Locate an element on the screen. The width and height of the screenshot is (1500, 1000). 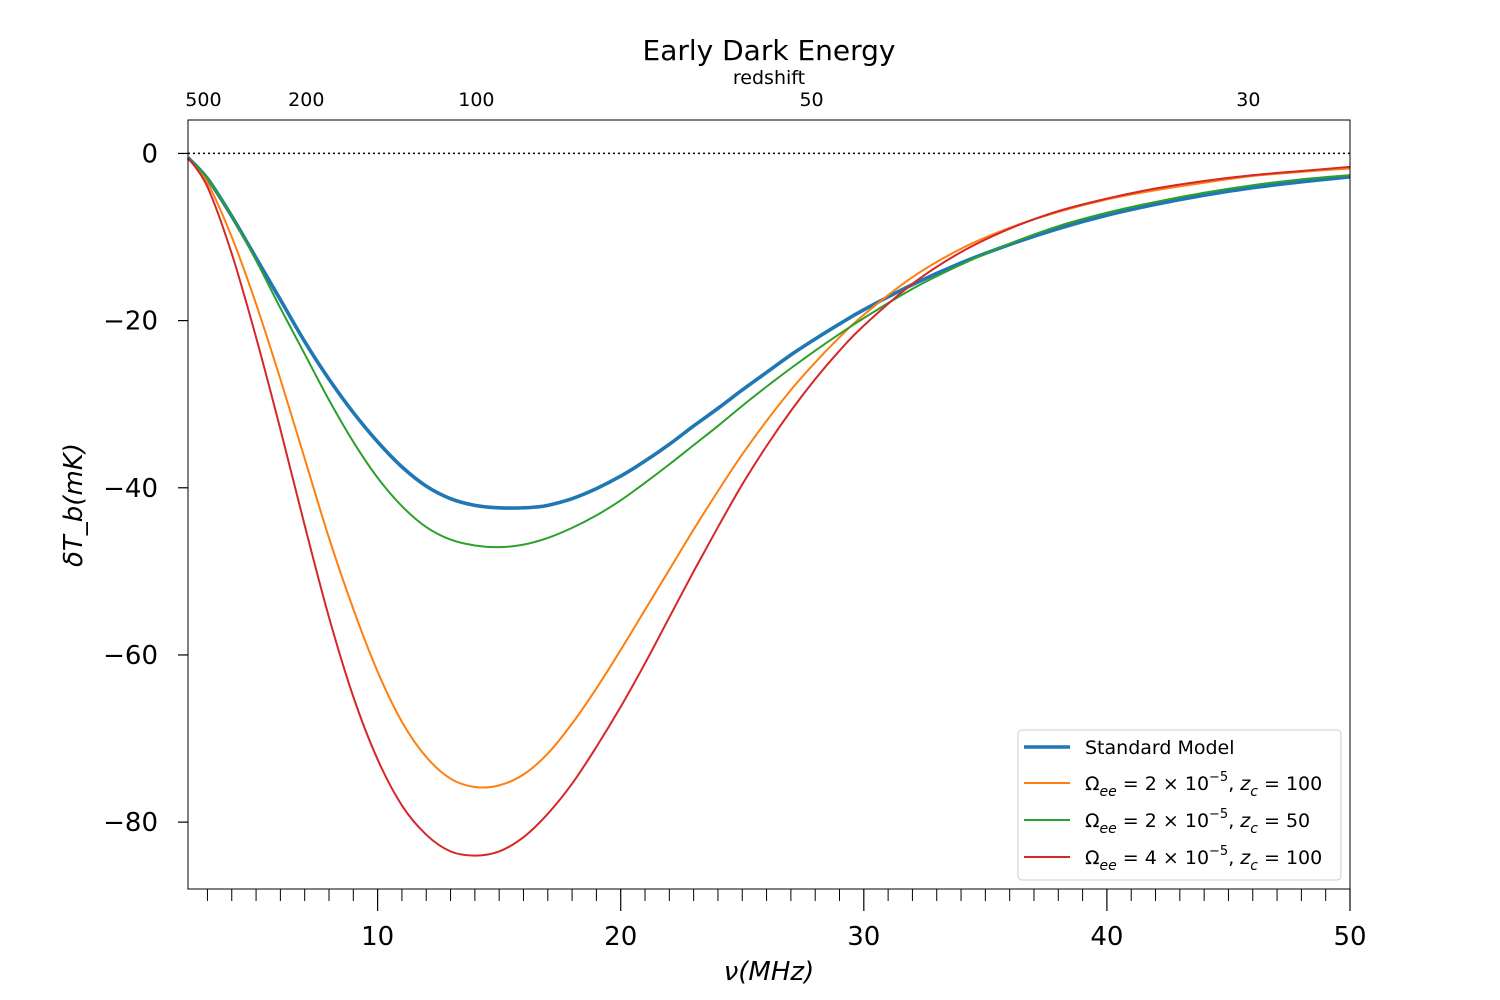
y-tick-label: −60 is located at coordinates (130, 656).